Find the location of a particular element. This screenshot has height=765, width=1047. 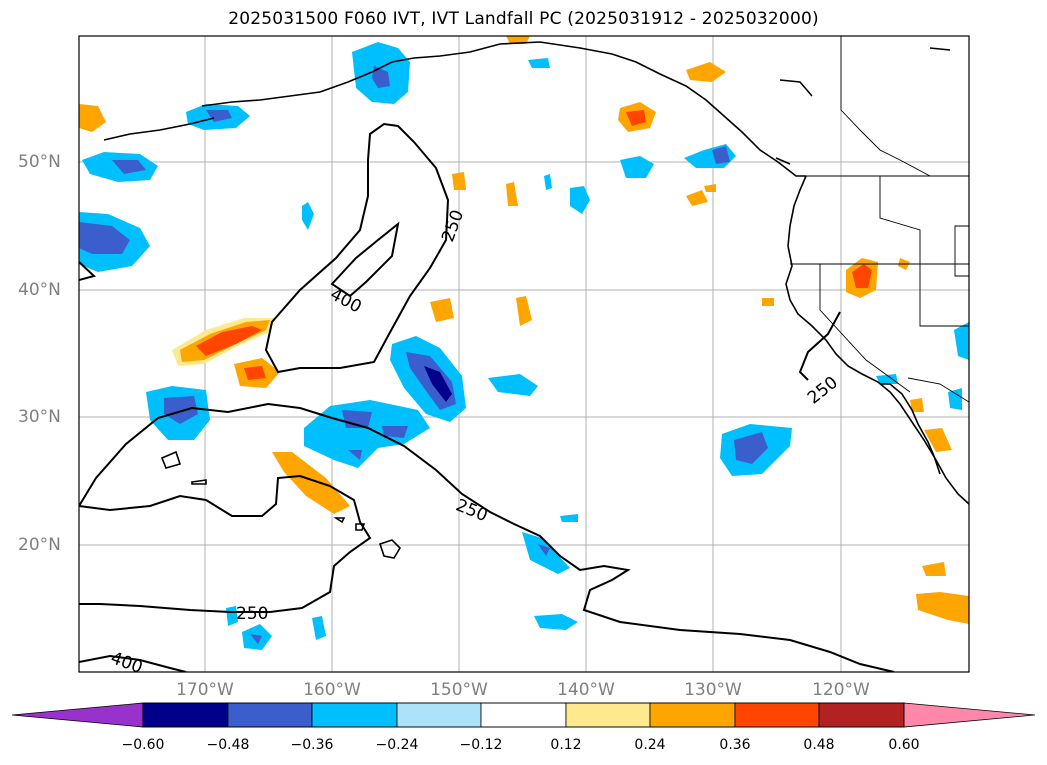

political-borders is located at coordinates (879, 219).